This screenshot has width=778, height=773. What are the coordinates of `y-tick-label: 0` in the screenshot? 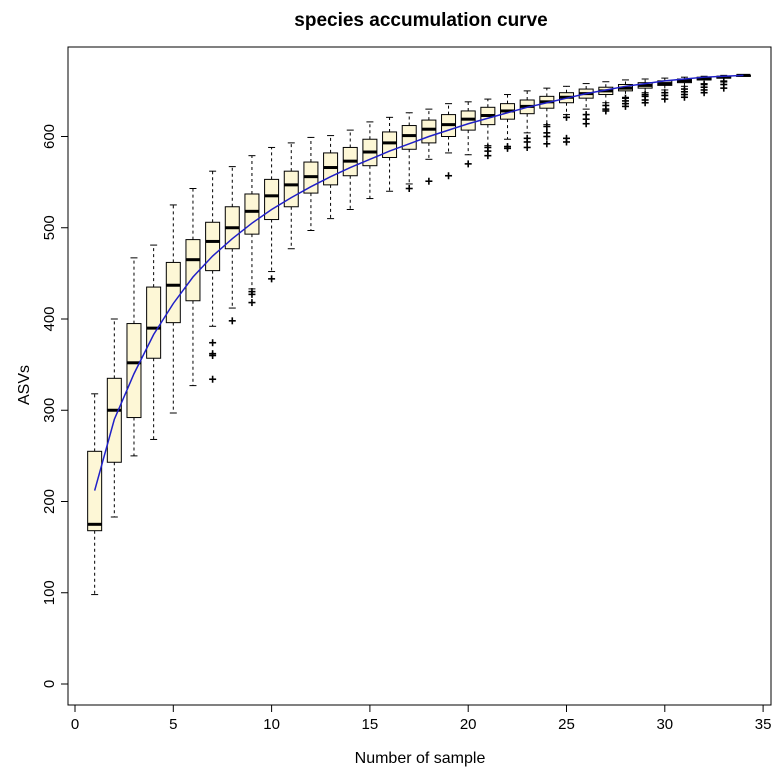 It's located at (49, 684).